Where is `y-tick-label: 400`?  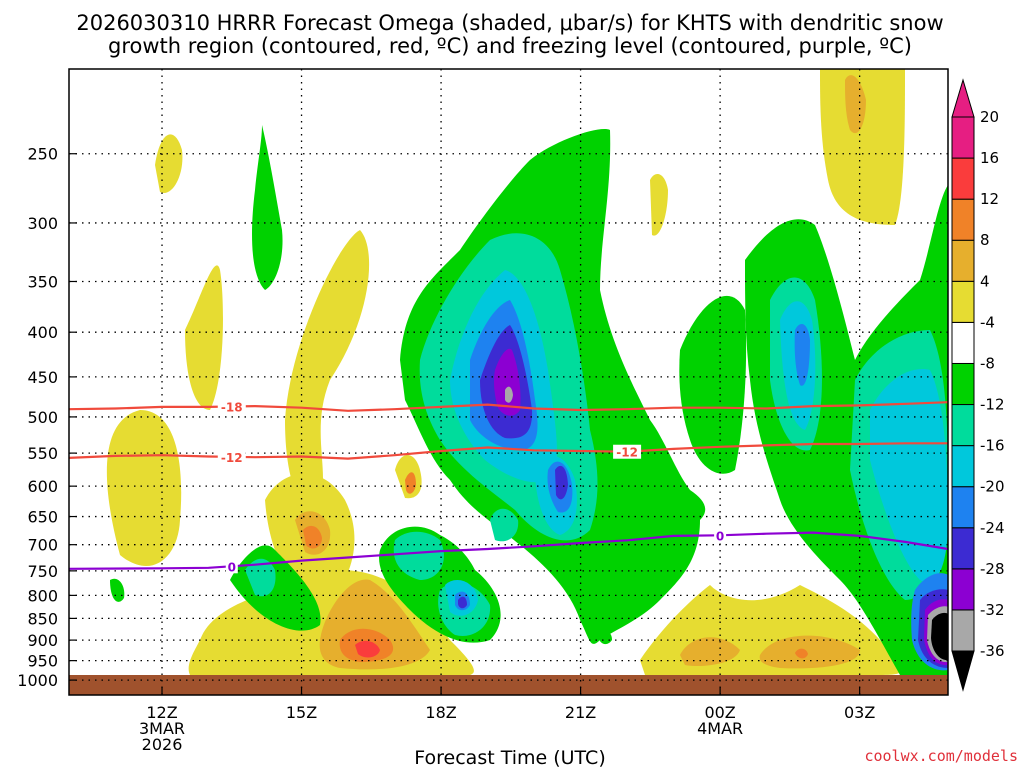
y-tick-label: 400 is located at coordinates (42, 332).